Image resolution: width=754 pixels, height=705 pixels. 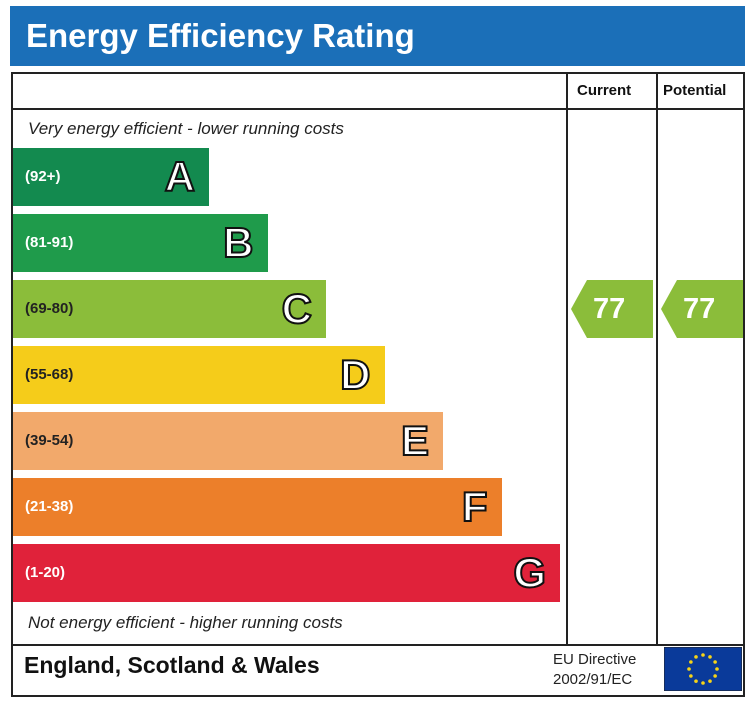 I want to click on eu-directive-number: 2002/91/EC, so click(x=593, y=679).